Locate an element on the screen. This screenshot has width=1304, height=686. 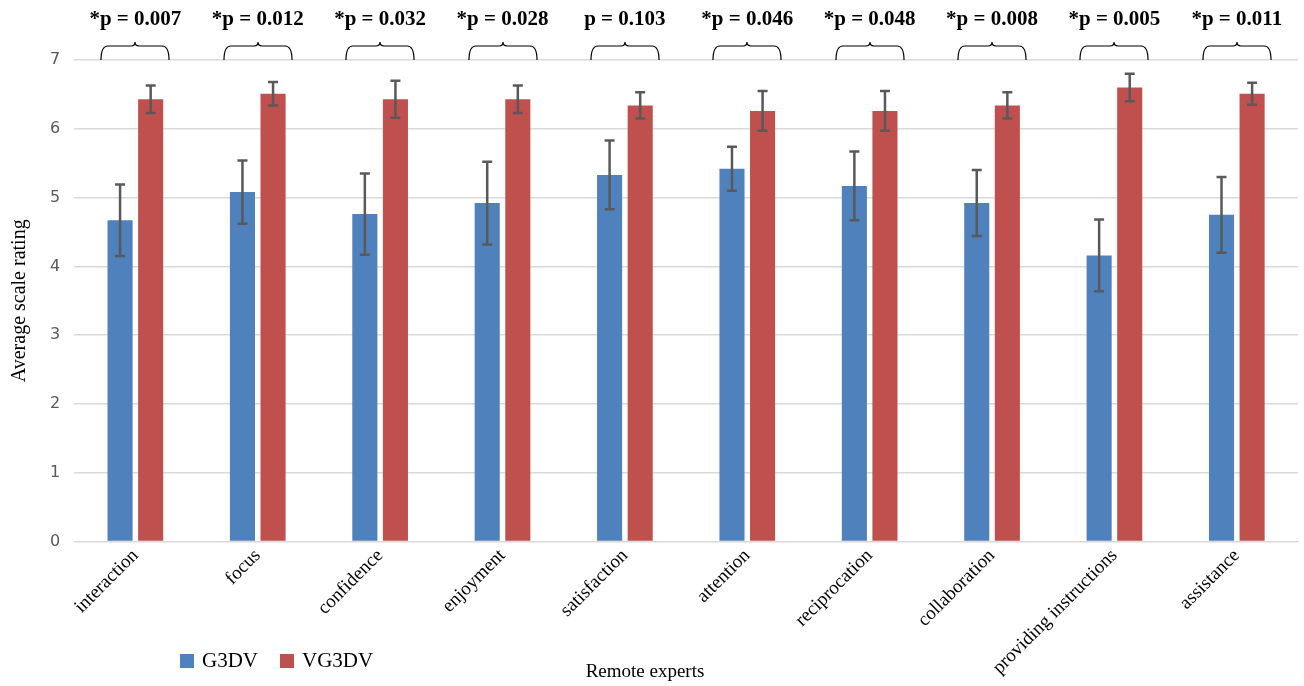
x-axis-title: Remote experts is located at coordinates (645, 671).